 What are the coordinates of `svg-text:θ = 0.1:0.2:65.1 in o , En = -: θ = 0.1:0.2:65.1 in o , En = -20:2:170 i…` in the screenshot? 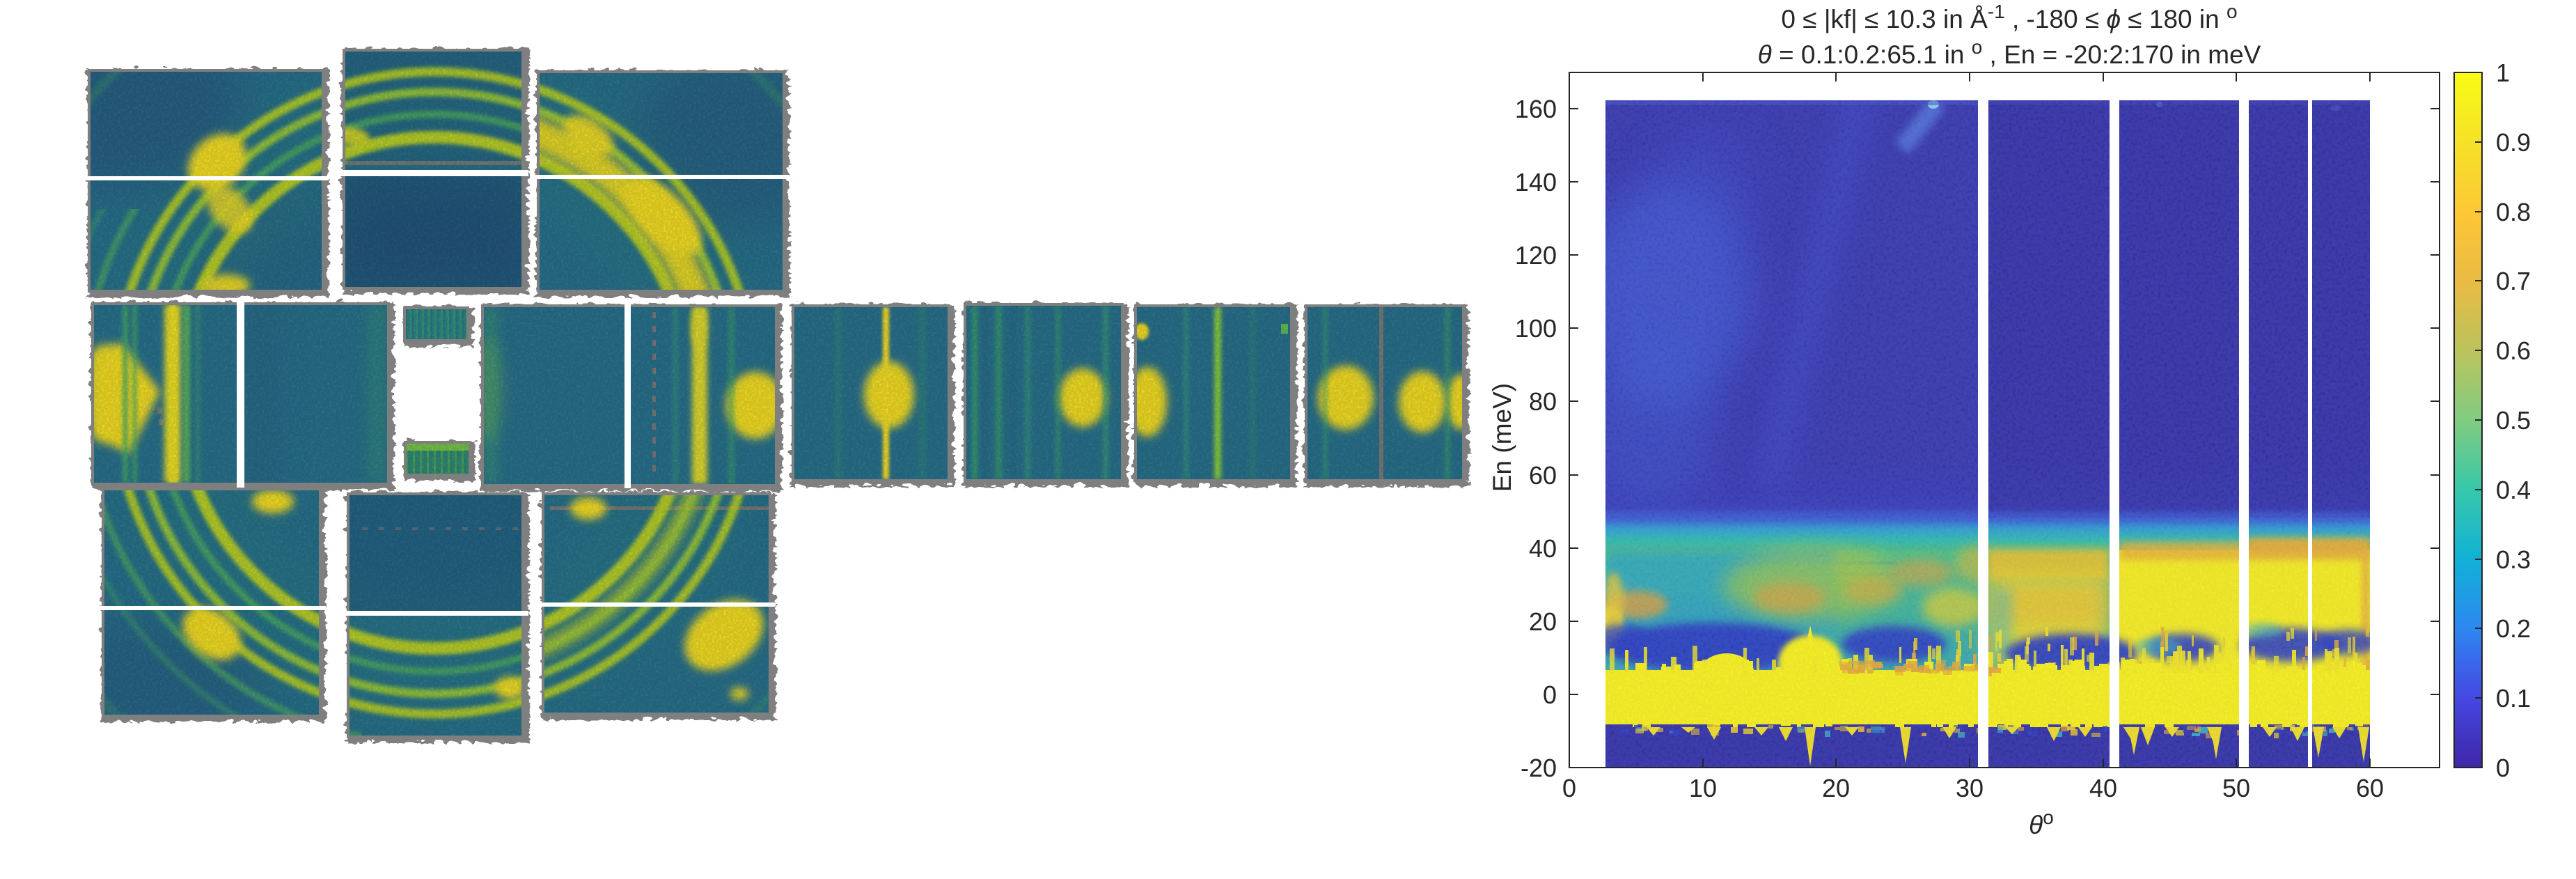 It's located at (2009, 52).